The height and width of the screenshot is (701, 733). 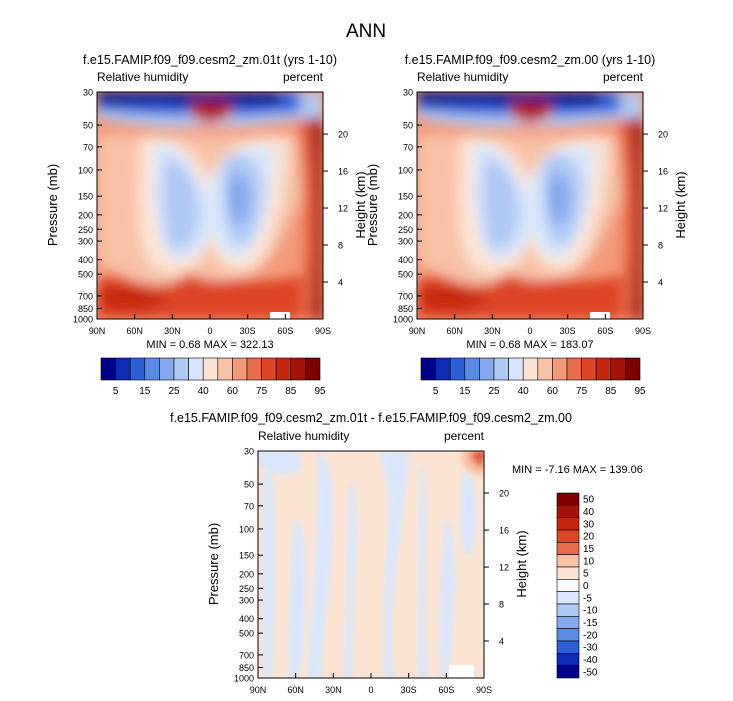 I want to click on x-tick-label: 30N, so click(x=172, y=331).